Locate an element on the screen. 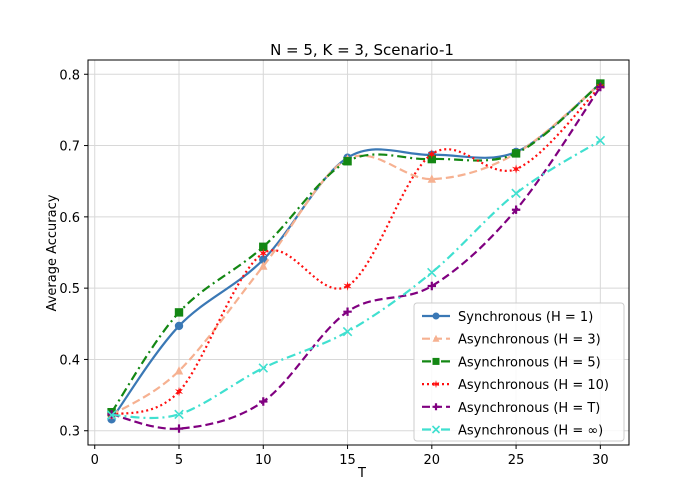 This screenshot has height=500, width=700. y-tick-label: 0.4 is located at coordinates (69, 360).